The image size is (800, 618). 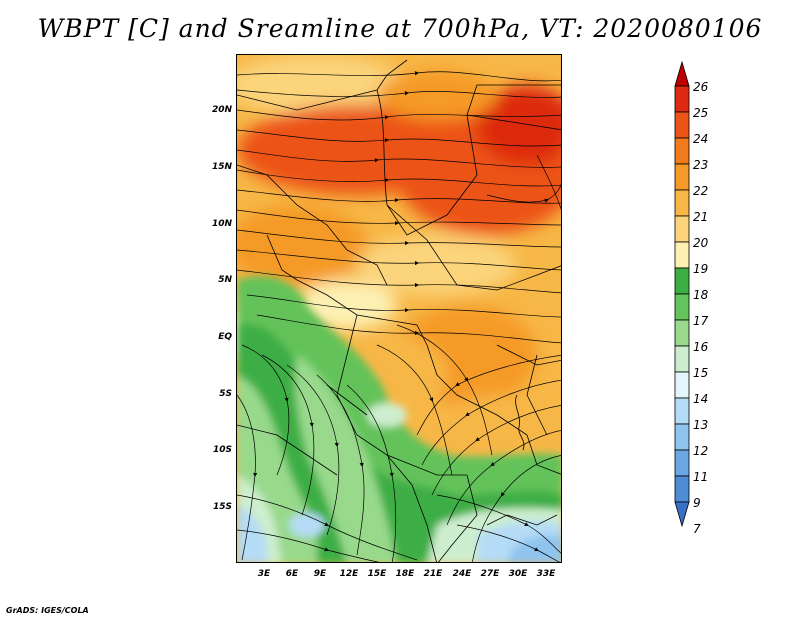 I want to click on lat-tick-label: 15N, so click(x=221, y=167).